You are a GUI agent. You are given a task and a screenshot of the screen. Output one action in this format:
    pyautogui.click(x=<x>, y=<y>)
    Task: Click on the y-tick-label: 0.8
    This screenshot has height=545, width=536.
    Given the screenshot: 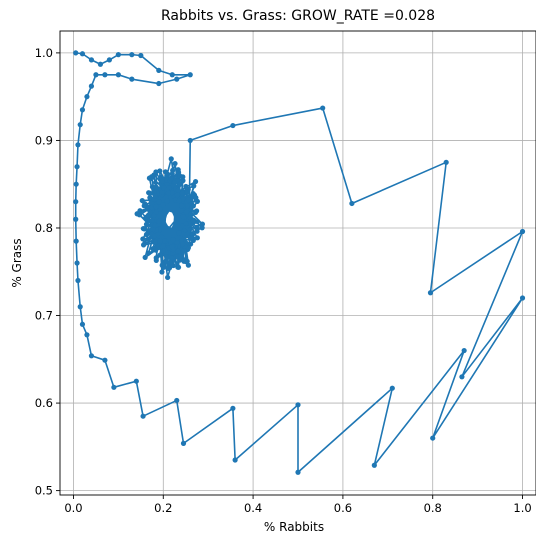 What is the action you would take?
    pyautogui.click(x=44, y=228)
    